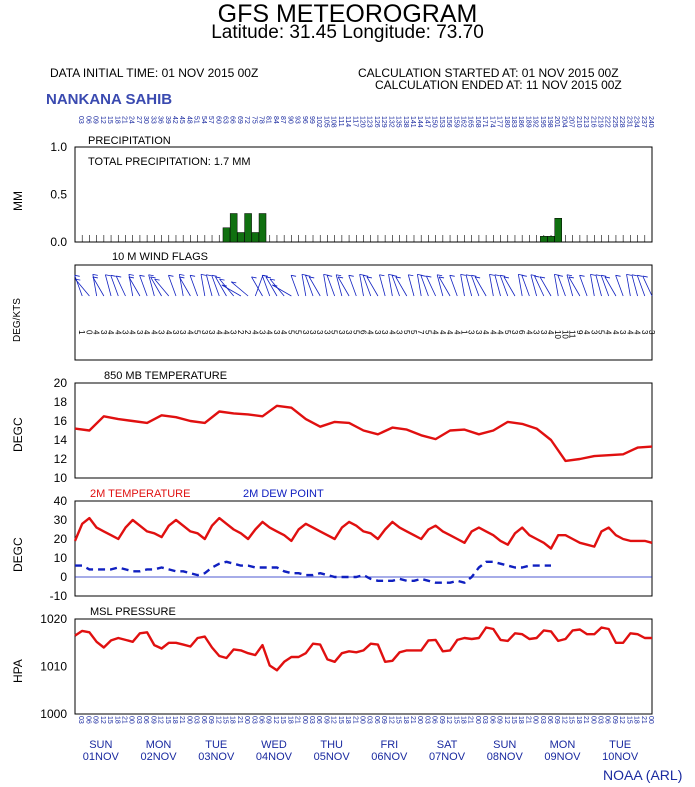  Describe the element at coordinates (87, 120) in the screenshot. I see `top-hour-label: 06` at that location.